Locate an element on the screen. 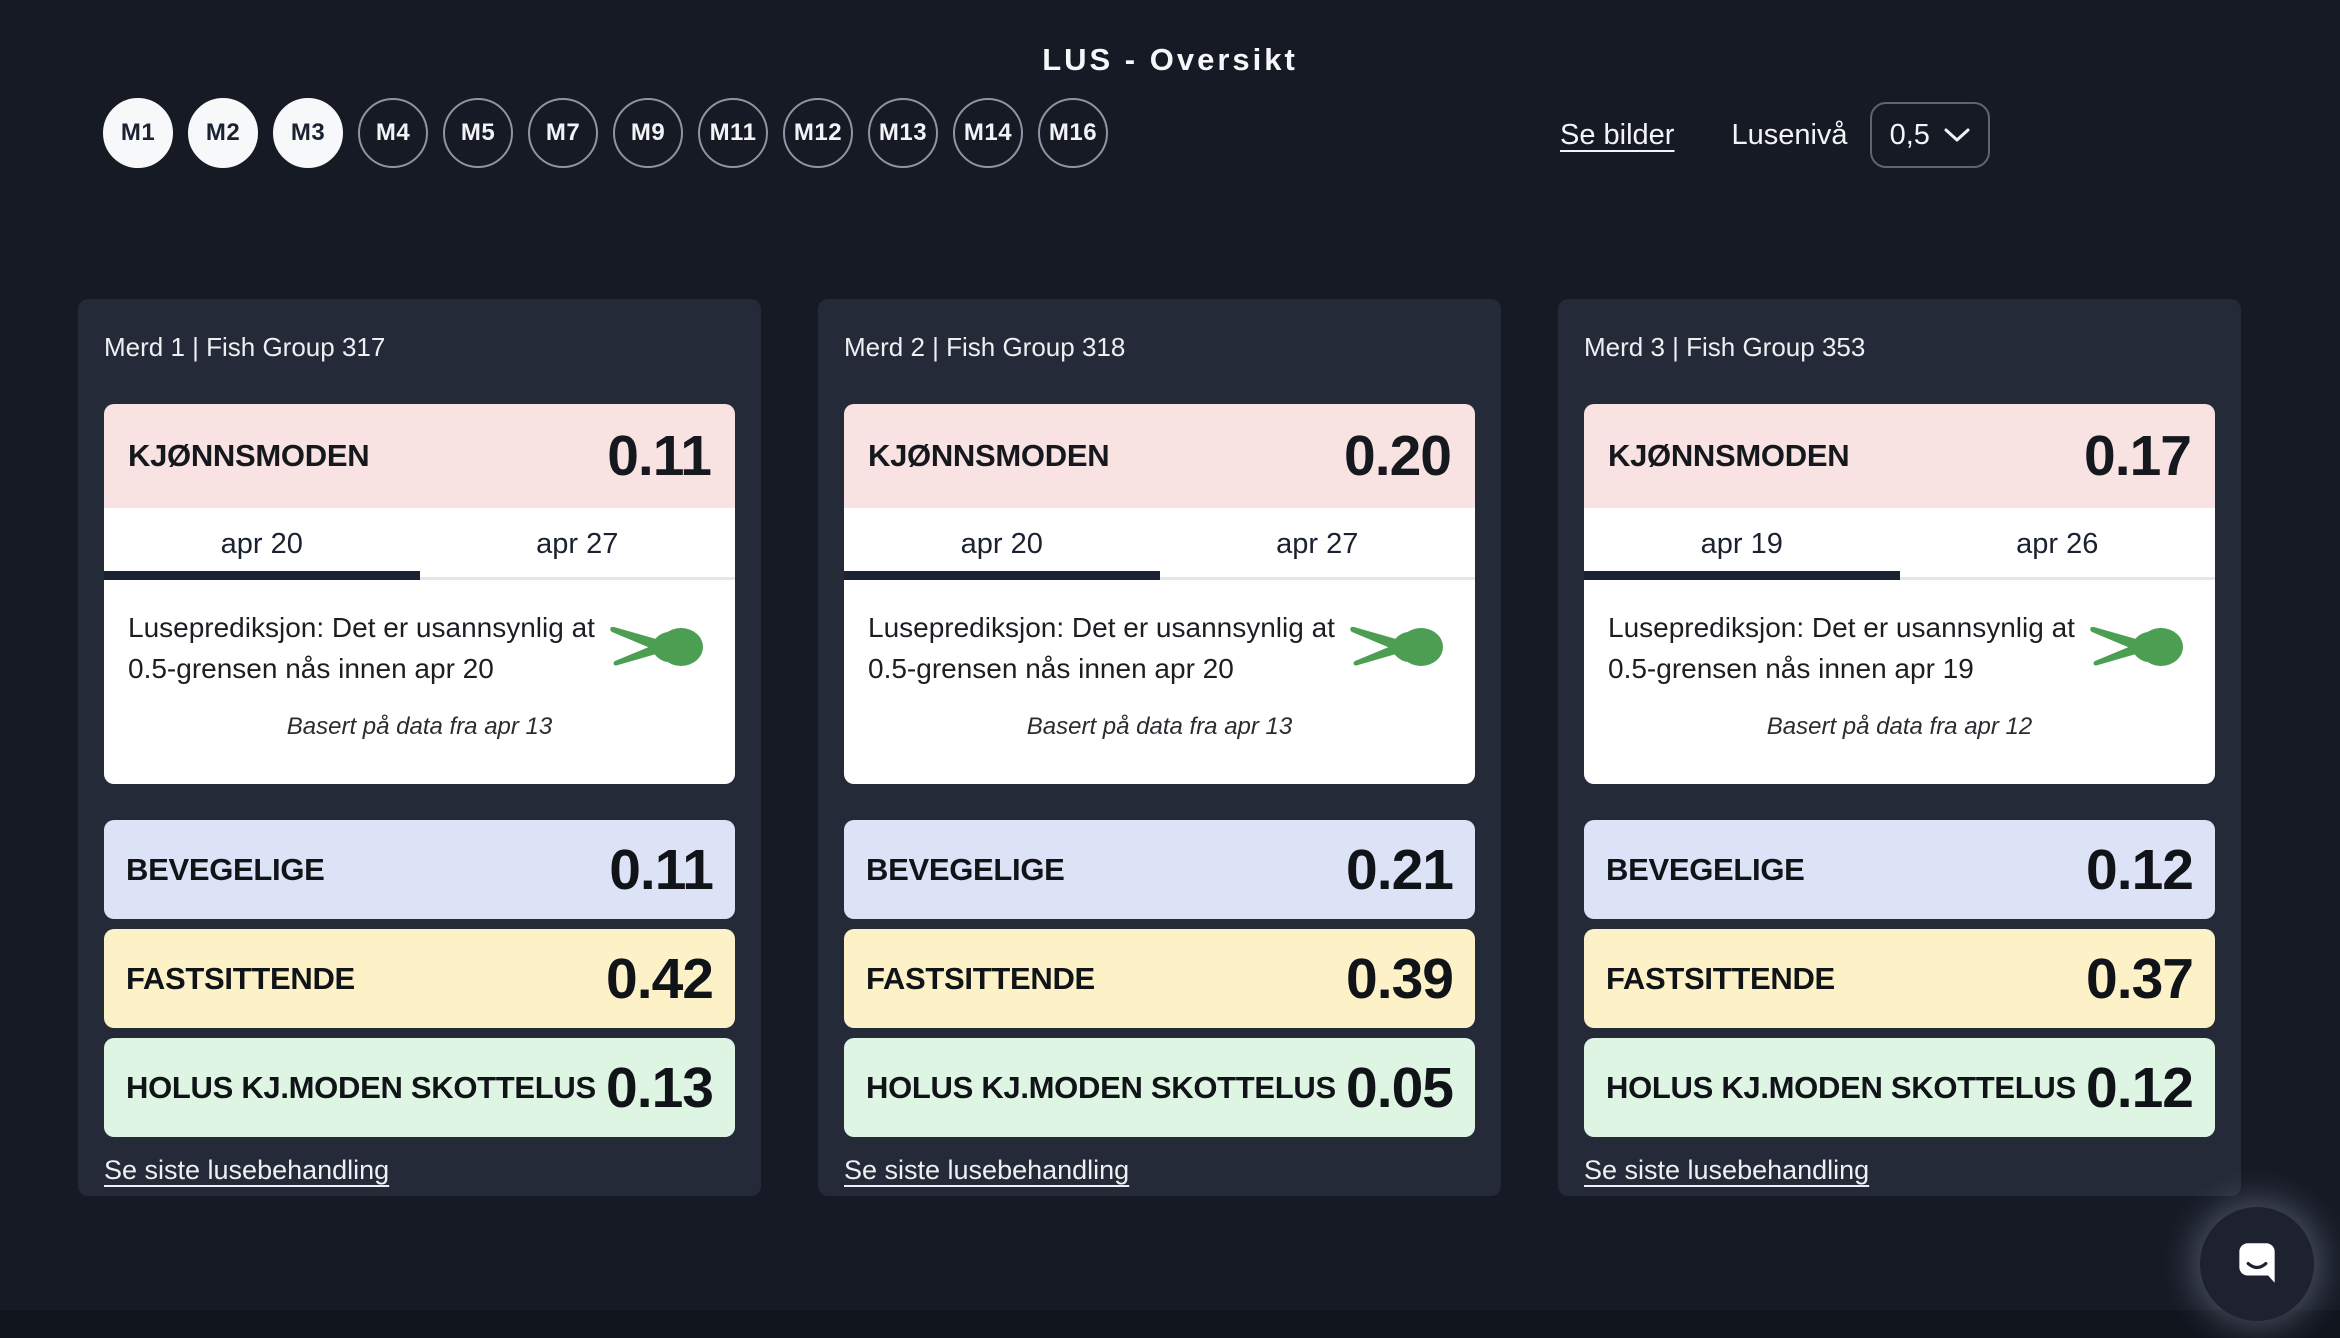 Image resolution: width=2340 pixels, height=1338 pixels. card-title: Merd 3 | Fish Group 353 is located at coordinates (1725, 347).